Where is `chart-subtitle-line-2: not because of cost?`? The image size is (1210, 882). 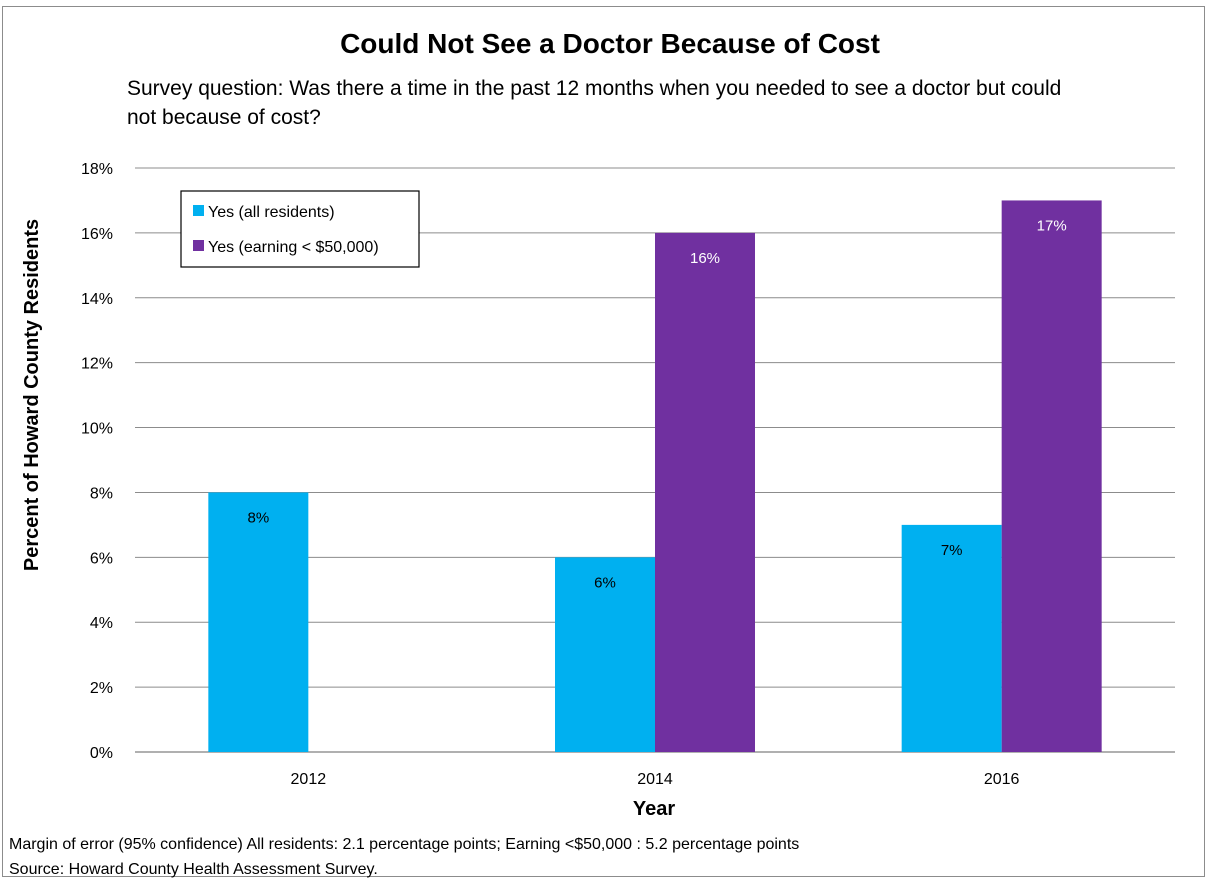 chart-subtitle-line-2: not because of cost? is located at coordinates (224, 117).